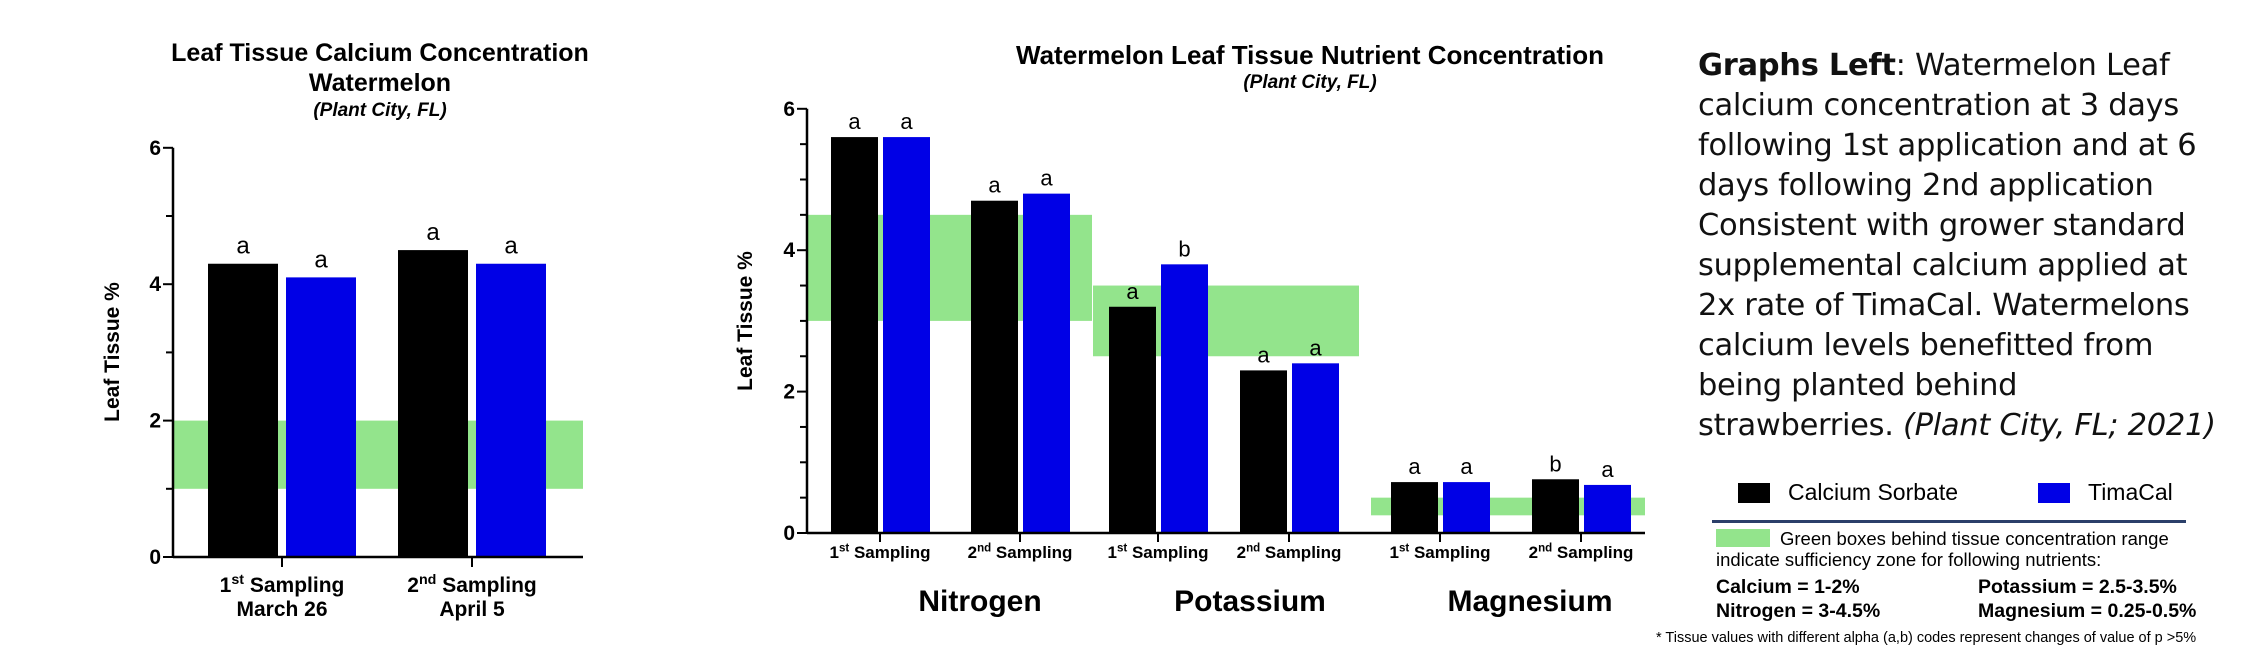 The image size is (2250, 664). What do you see at coordinates (1797, 65) in the screenshot?
I see `description-lead: Graphs Left` at bounding box center [1797, 65].